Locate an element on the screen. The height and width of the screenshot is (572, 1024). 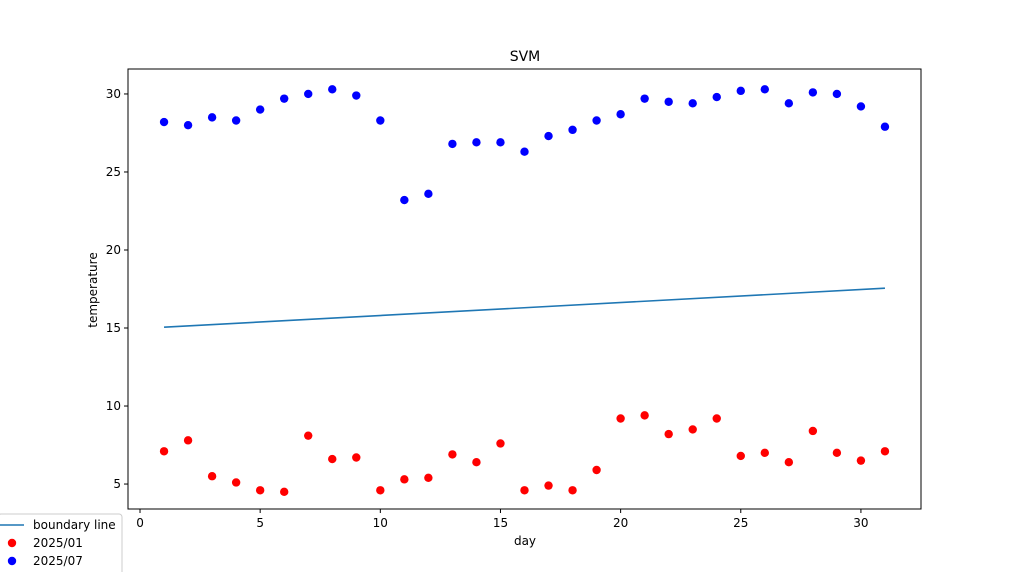
y-tick-label: 20 is located at coordinates (113, 250).